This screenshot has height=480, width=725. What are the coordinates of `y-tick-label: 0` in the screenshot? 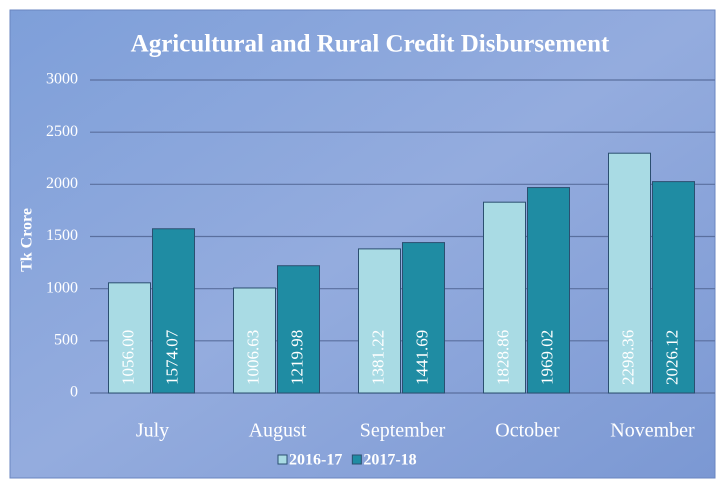 It's located at (74, 392).